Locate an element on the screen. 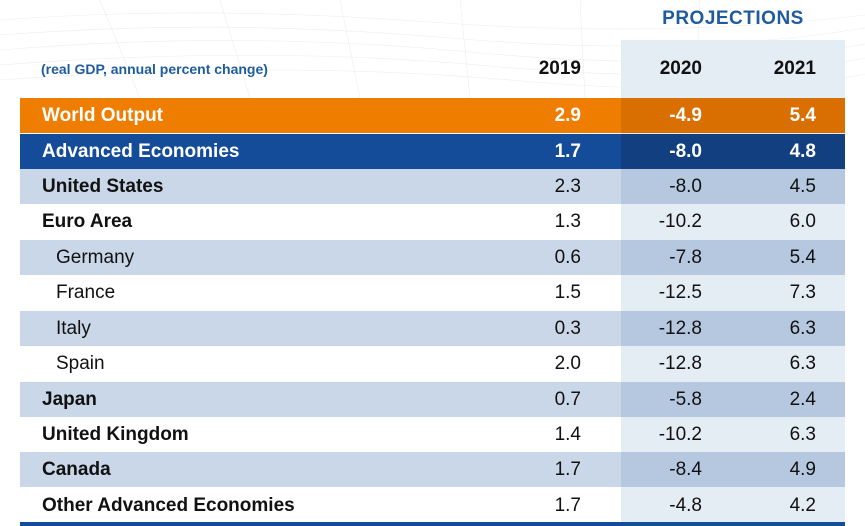 The height and width of the screenshot is (526, 865). value-2019: 2.0 is located at coordinates (567, 363).